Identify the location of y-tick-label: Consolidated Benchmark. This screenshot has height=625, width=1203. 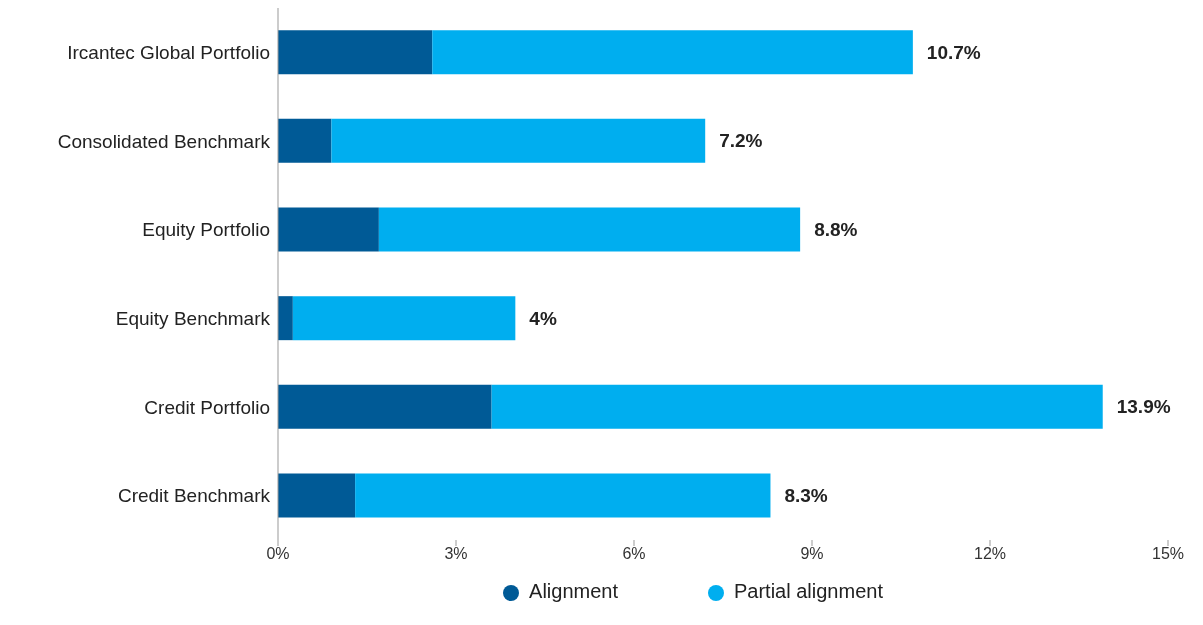
(164, 141).